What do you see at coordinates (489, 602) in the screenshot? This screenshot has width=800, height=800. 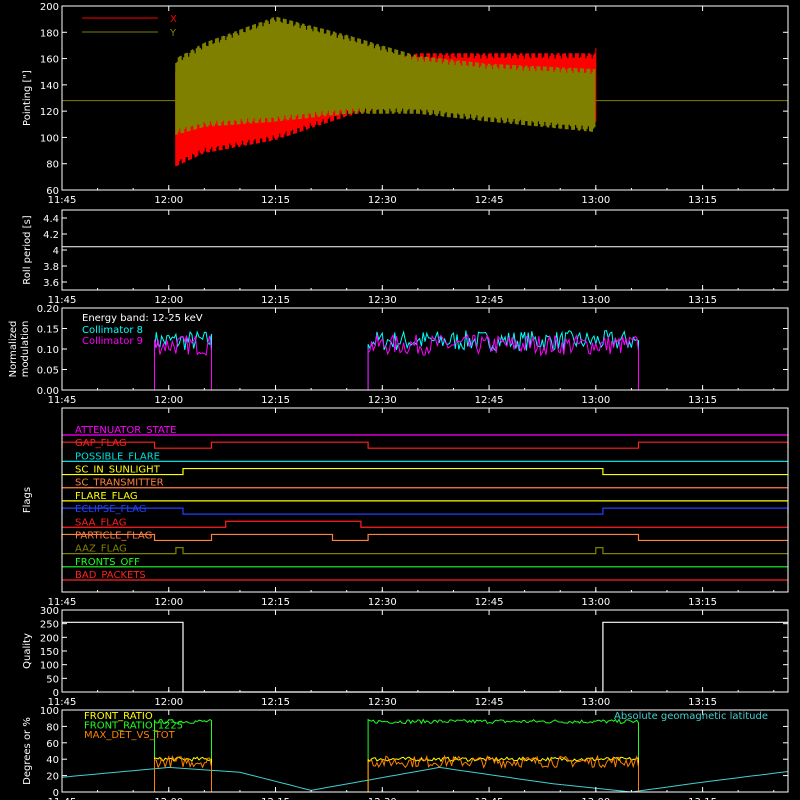 I see `flags-xtick-label: 12:45` at bounding box center [489, 602].